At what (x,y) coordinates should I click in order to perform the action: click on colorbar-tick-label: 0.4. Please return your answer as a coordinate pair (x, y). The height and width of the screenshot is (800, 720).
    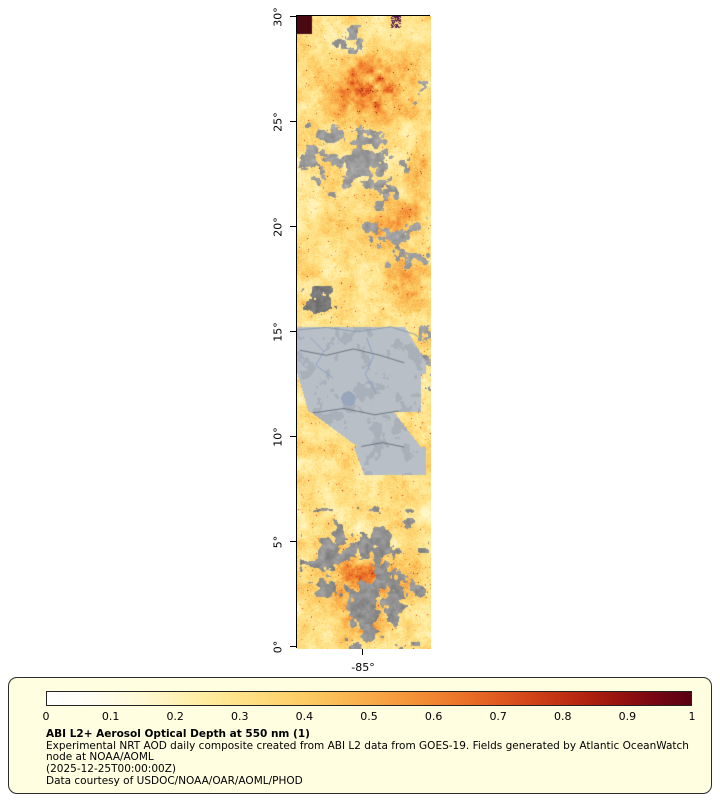
    Looking at the image, I should click on (304, 716).